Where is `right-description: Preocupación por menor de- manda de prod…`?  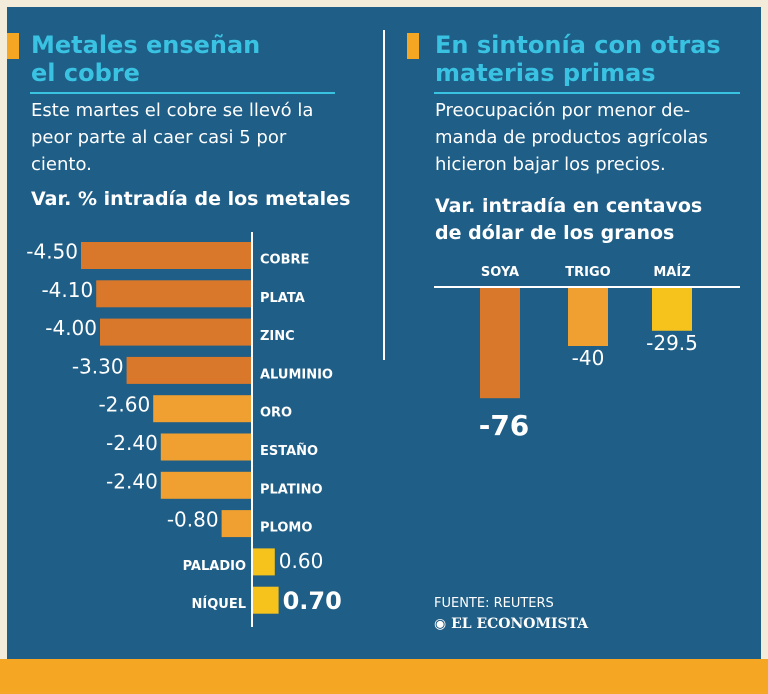
right-description: Preocupación por menor de- manda de prod… is located at coordinates (571, 137).